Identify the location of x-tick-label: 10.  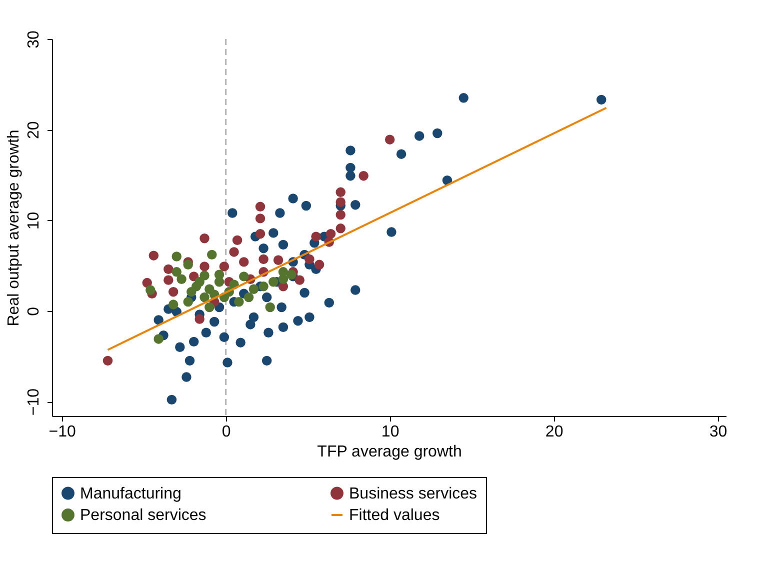
(390, 432).